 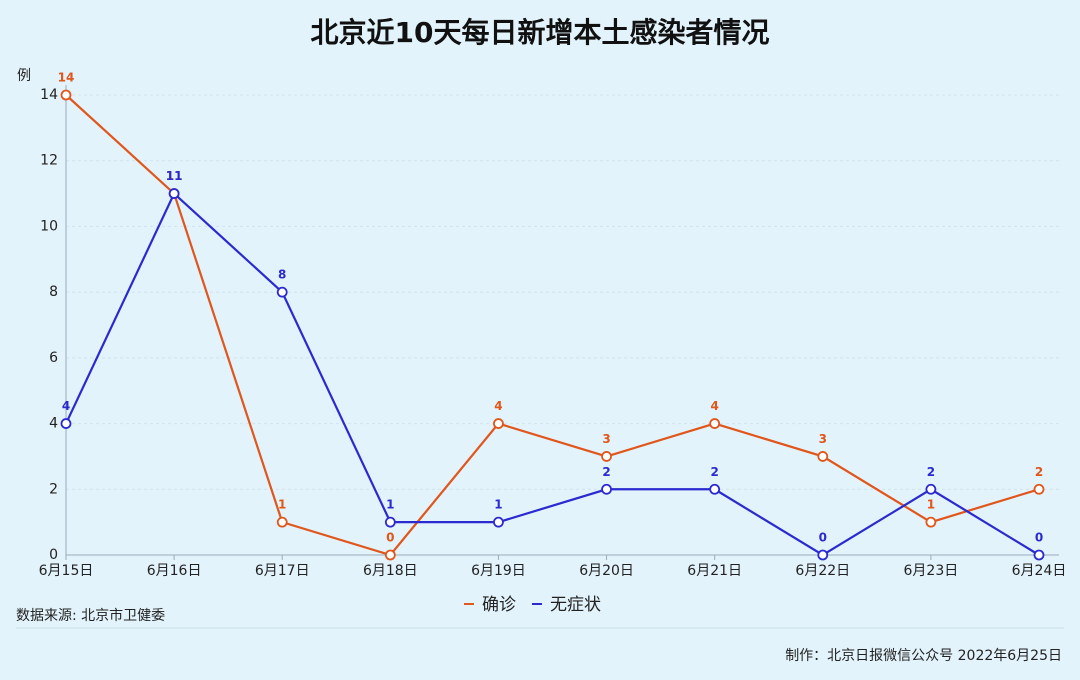 What do you see at coordinates (575, 605) in the screenshot?
I see `legend-label: 无症状` at bounding box center [575, 605].